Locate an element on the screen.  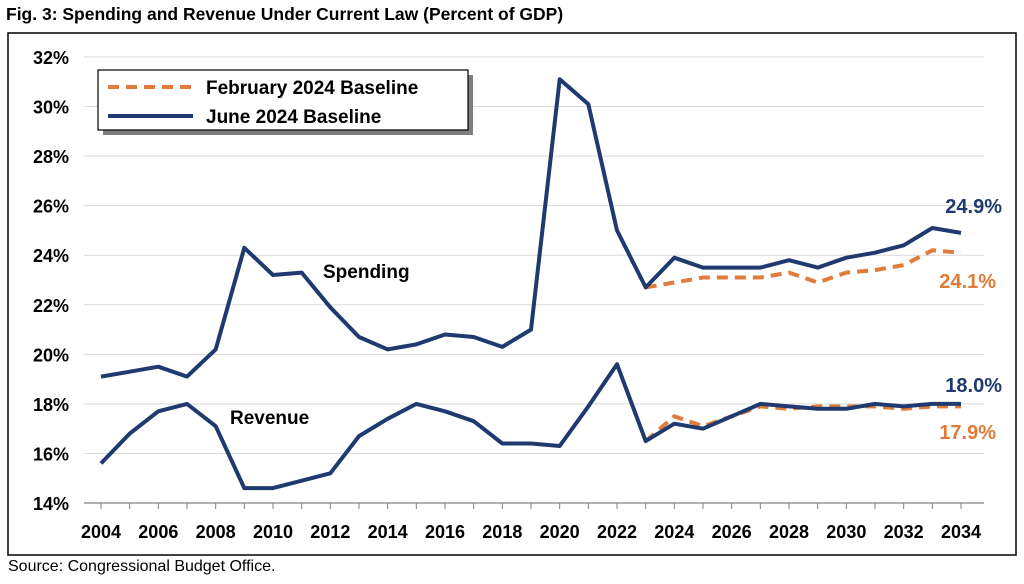
series-line-revenue-feb is located at coordinates (802, 423).